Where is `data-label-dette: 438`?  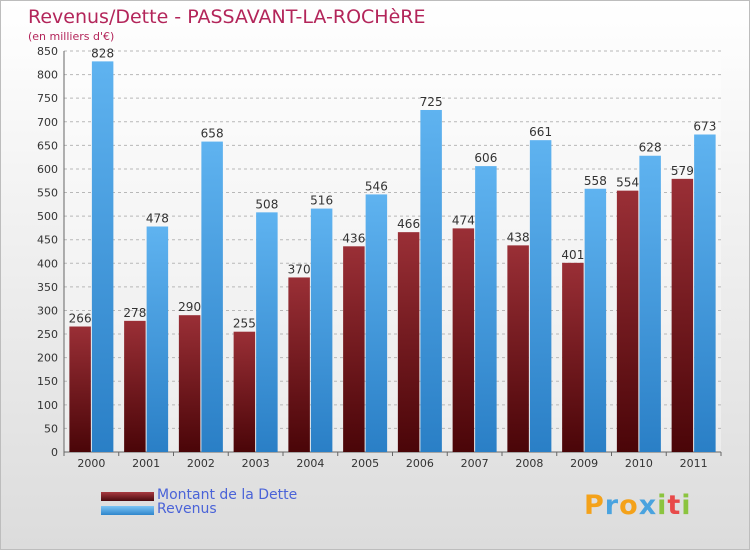
data-label-dette: 438 is located at coordinates (518, 237).